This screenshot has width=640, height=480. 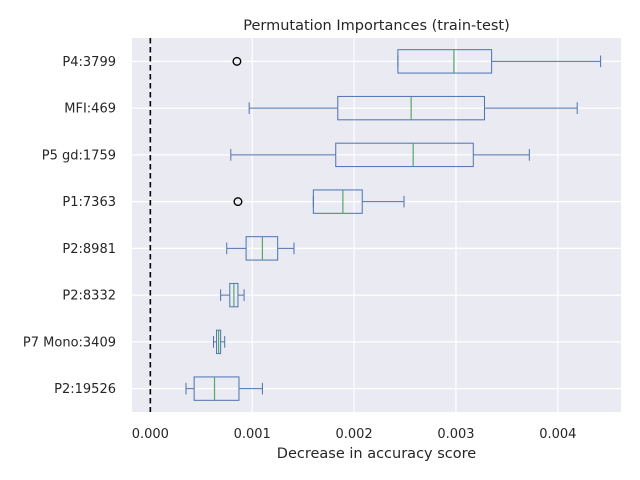 What do you see at coordinates (252, 434) in the screenshot?
I see `x-tick-label-1: 0.001` at bounding box center [252, 434].